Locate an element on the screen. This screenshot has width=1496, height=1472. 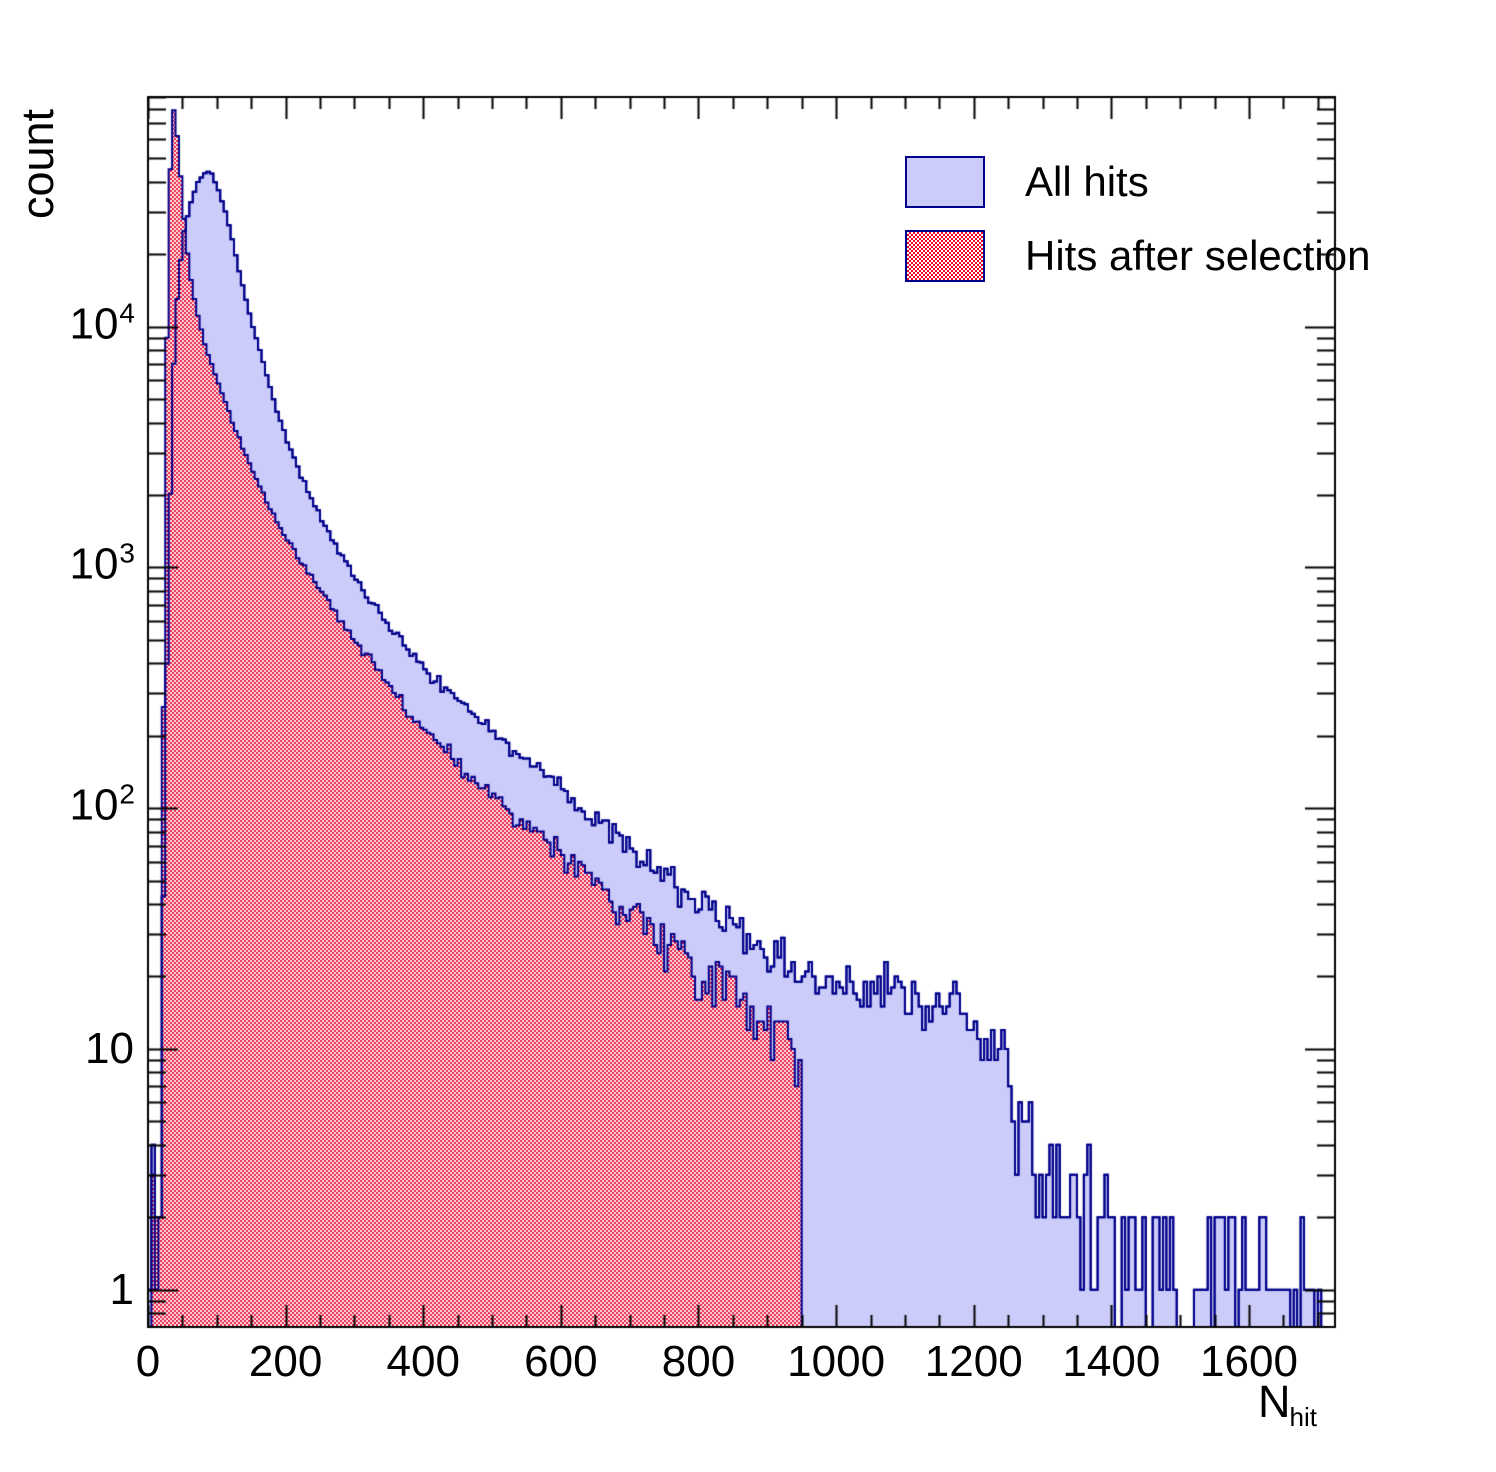
x-axis-title: Nhit is located at coordinates (1288, 1404).